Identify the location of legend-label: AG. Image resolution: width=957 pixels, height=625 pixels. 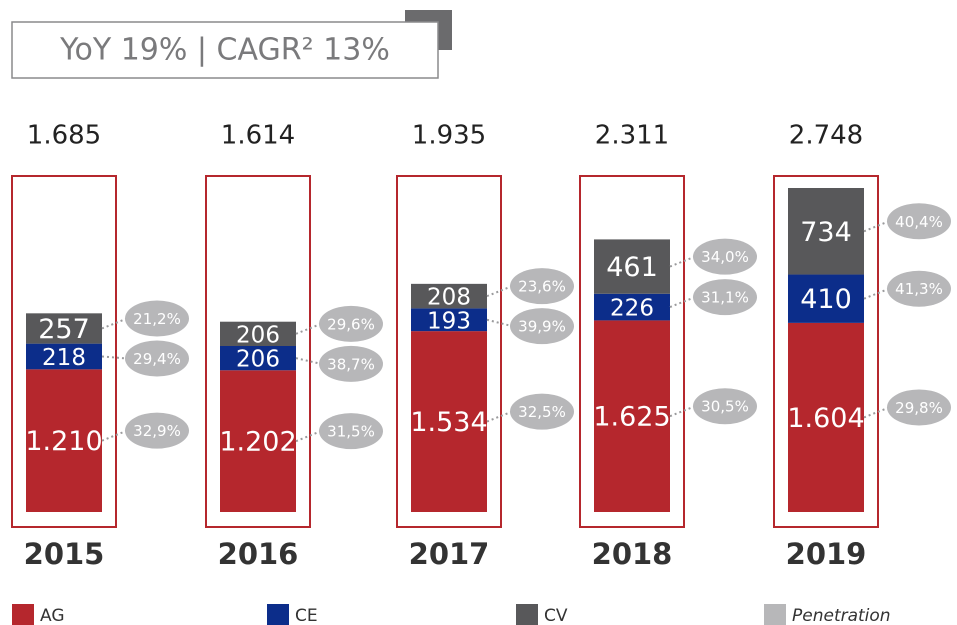
(52, 615).